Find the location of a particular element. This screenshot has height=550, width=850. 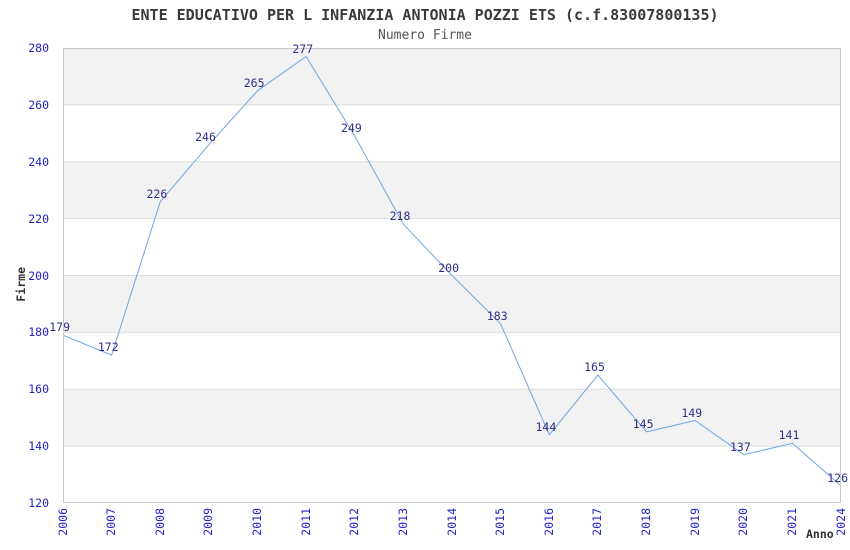

x-tick-label: 2012 is located at coordinates (354, 522).